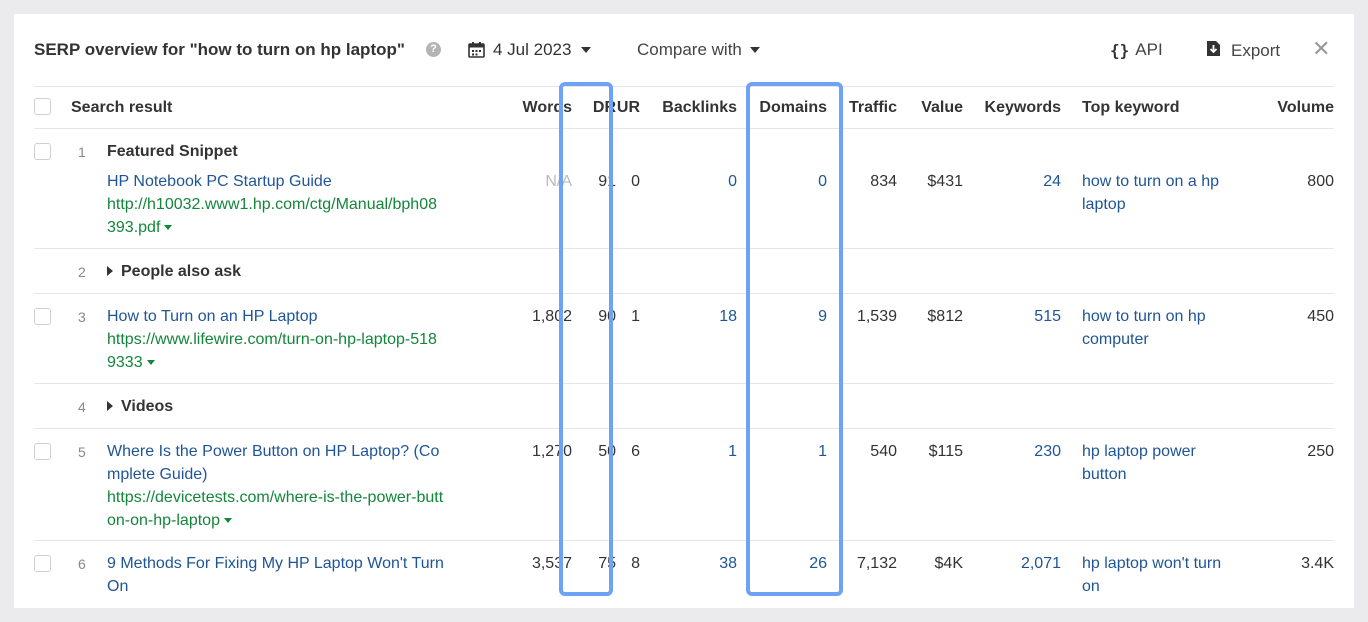 The width and height of the screenshot is (1368, 622). Describe the element at coordinates (1144, 316) in the screenshot. I see `top-keyword-link: how to turn on hp` at that location.